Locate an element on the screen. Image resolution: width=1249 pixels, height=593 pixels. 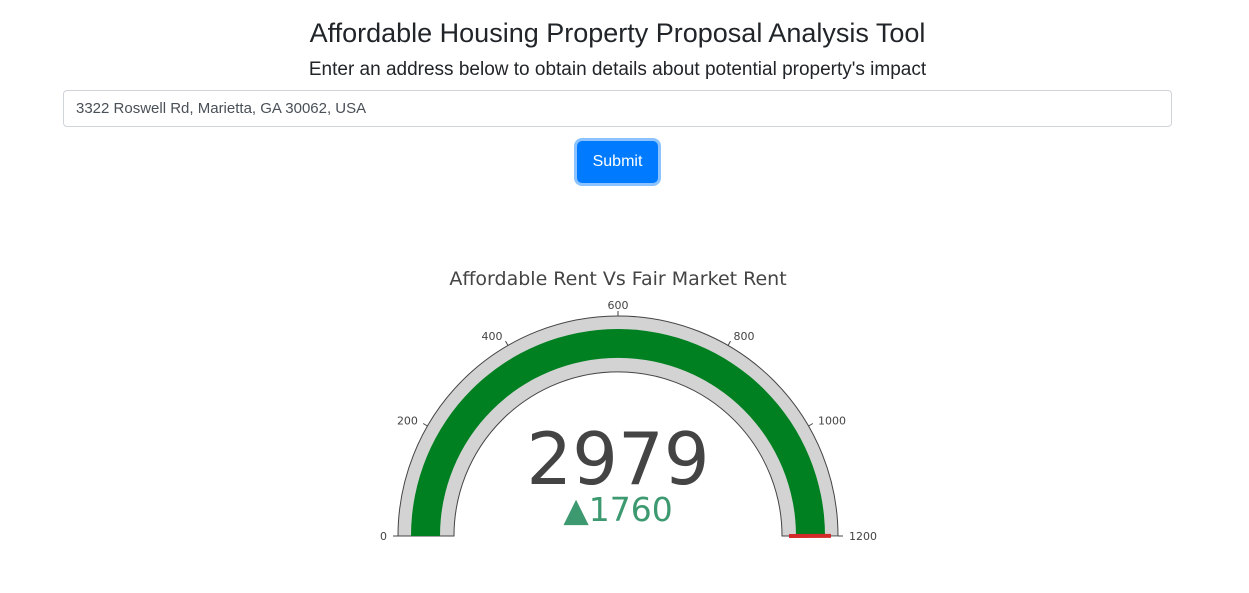
gauge-delta: ▲1760 is located at coordinates (617, 509).